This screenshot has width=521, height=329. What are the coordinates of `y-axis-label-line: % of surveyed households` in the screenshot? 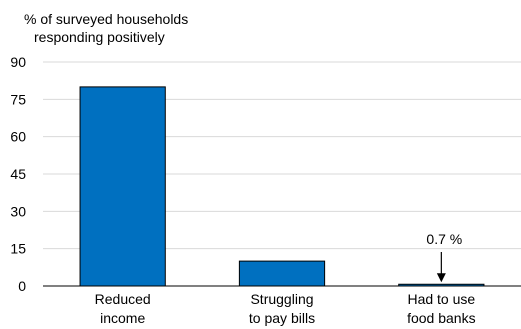 It's located at (106, 19).